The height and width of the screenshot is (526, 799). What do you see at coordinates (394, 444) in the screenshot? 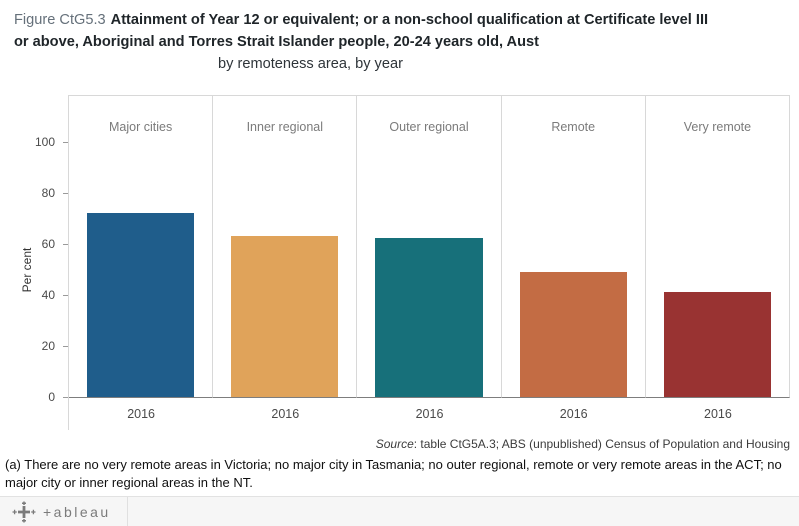
I see `source-label: Source` at bounding box center [394, 444].